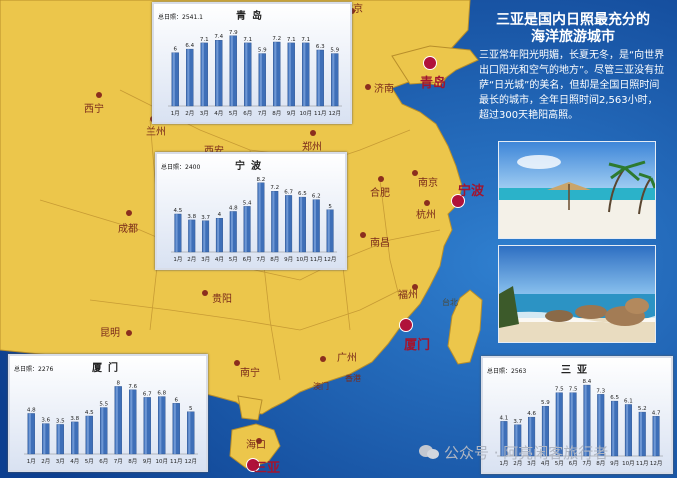  Describe the element at coordinates (429, 452) in the screenshot. I see `wechat-icon` at that location.